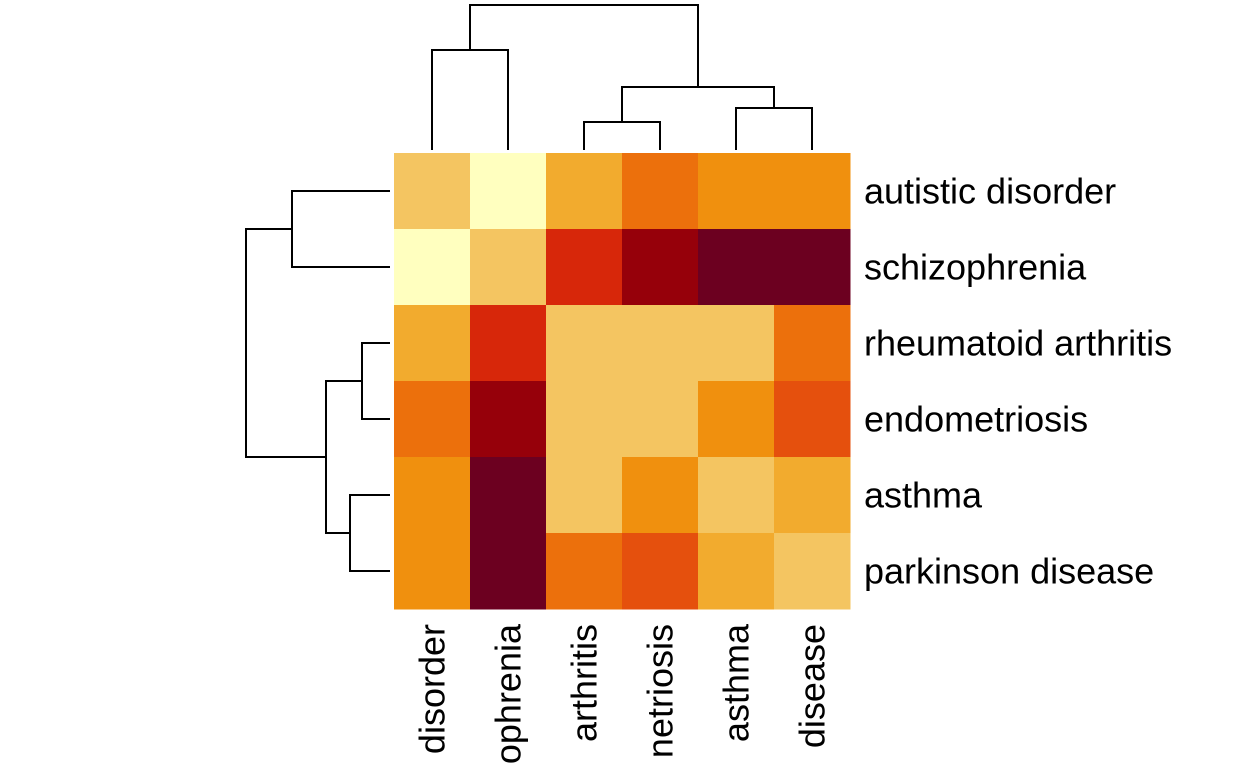  Describe the element at coordinates (660, 691) in the screenshot. I see `column-label: netriosis` at that location.